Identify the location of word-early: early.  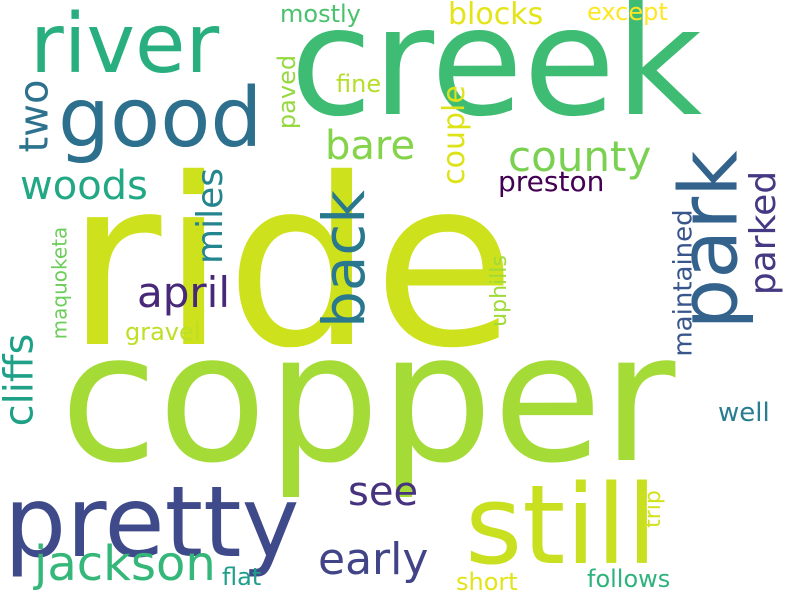
(373, 559).